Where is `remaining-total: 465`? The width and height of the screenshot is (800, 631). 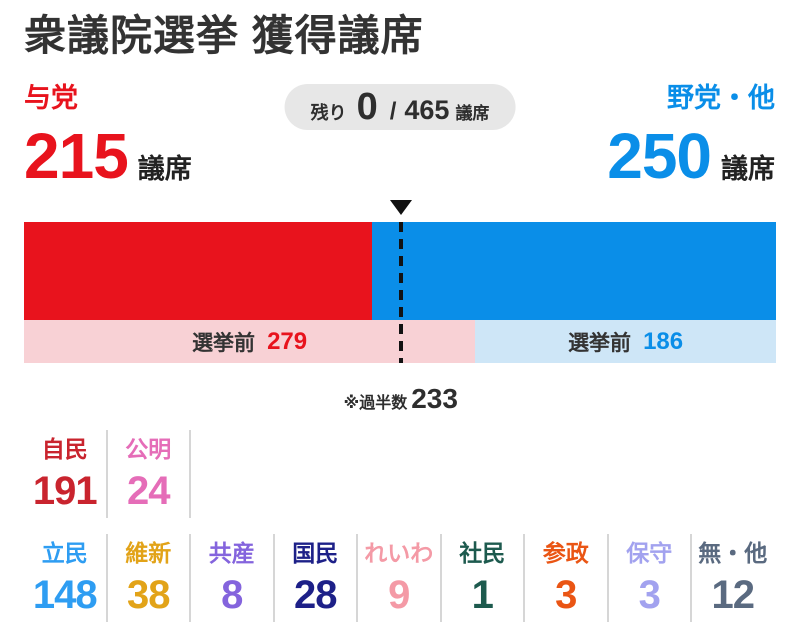 remaining-total: 465 is located at coordinates (427, 110).